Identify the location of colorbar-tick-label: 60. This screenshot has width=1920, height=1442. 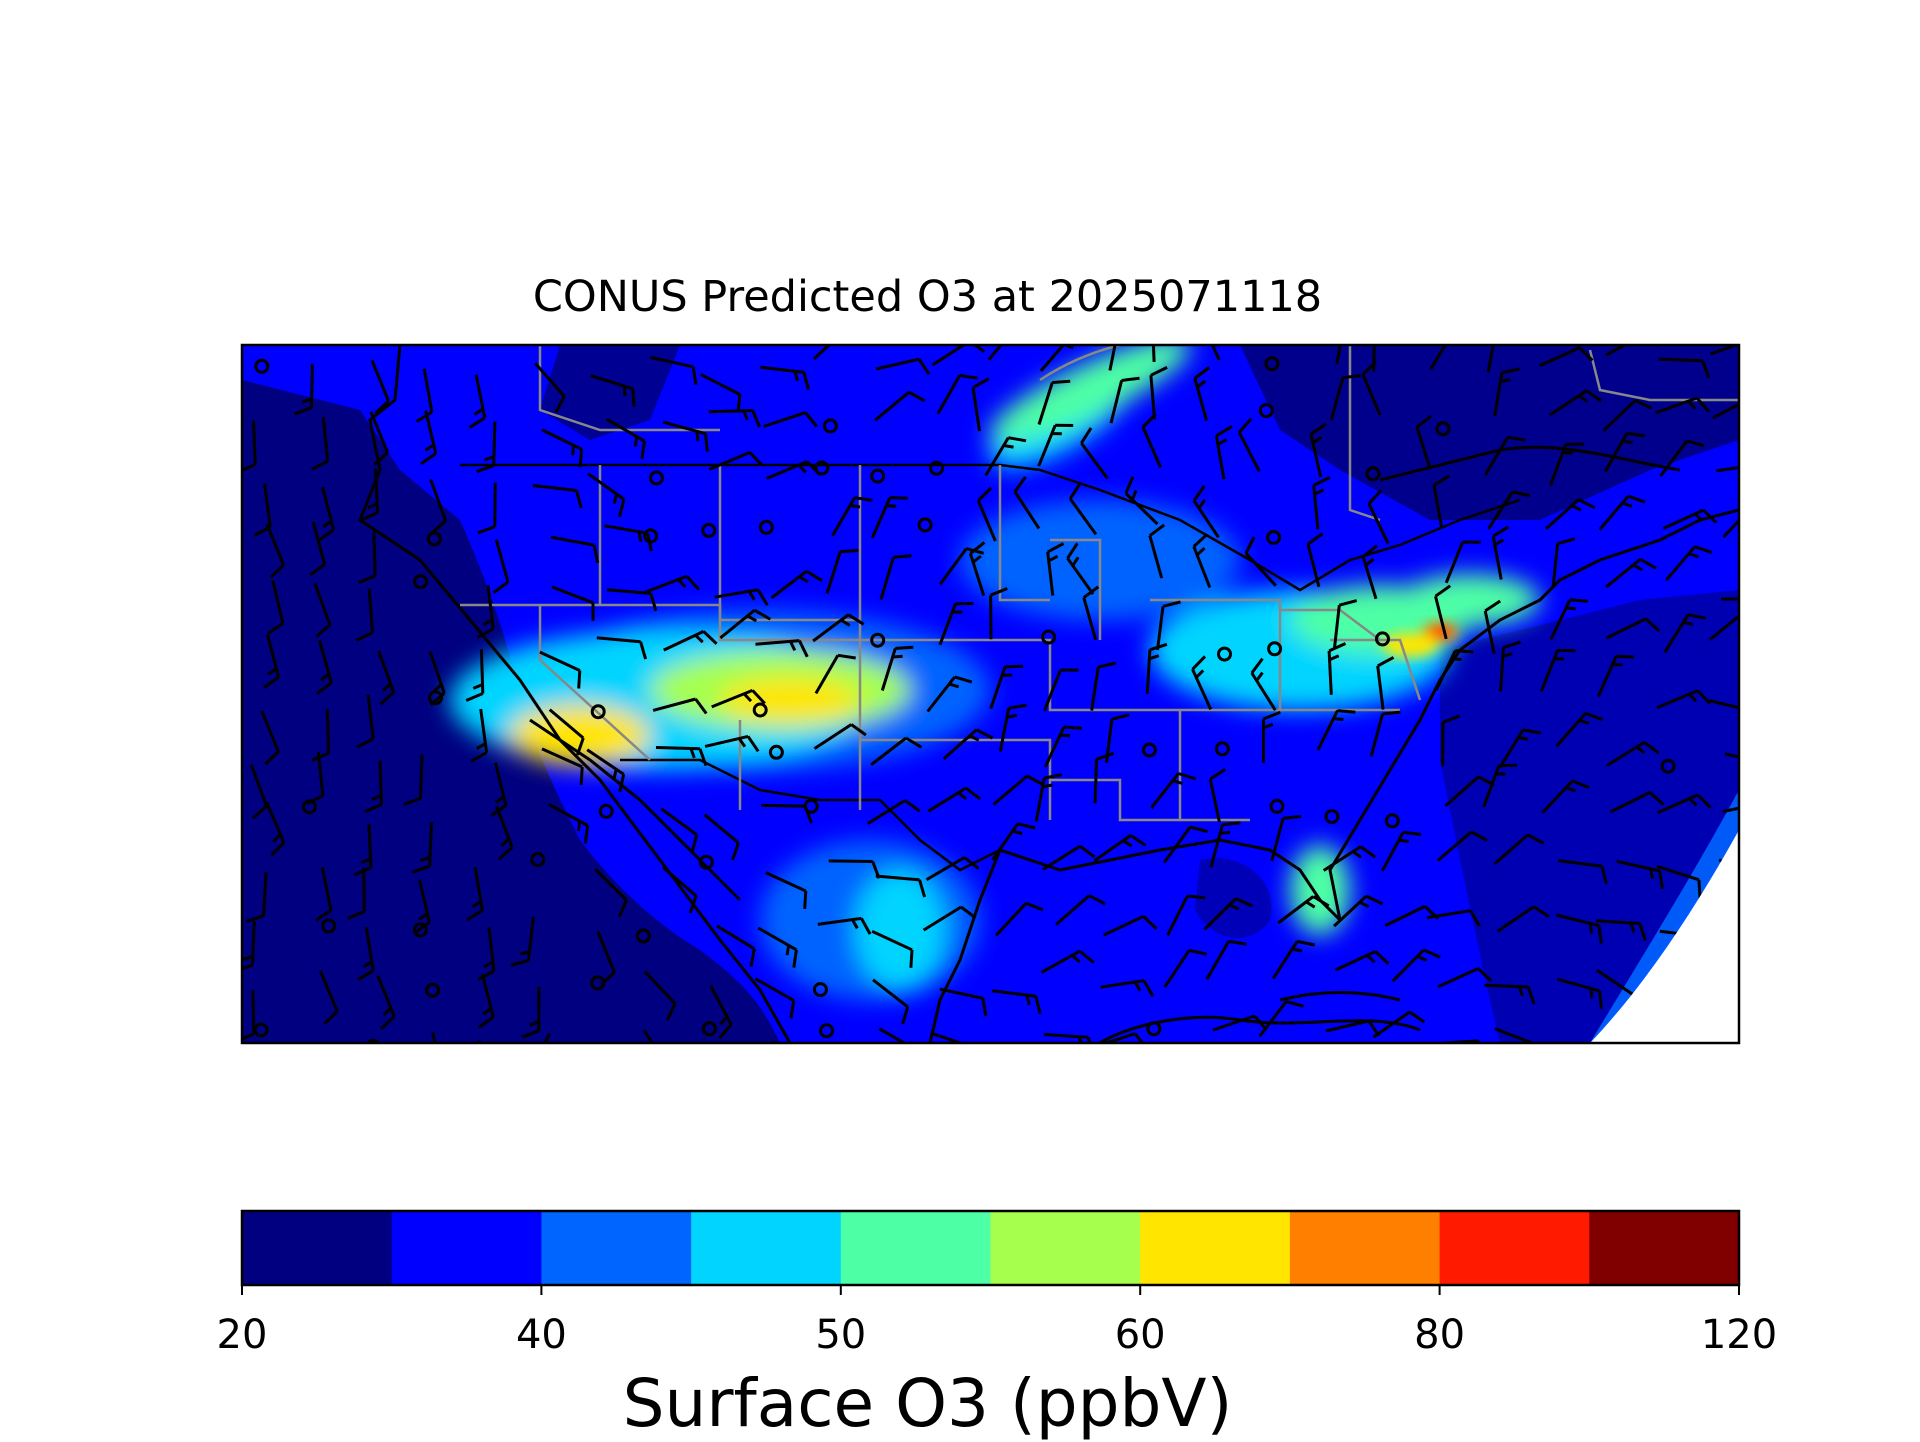
(1140, 1335).